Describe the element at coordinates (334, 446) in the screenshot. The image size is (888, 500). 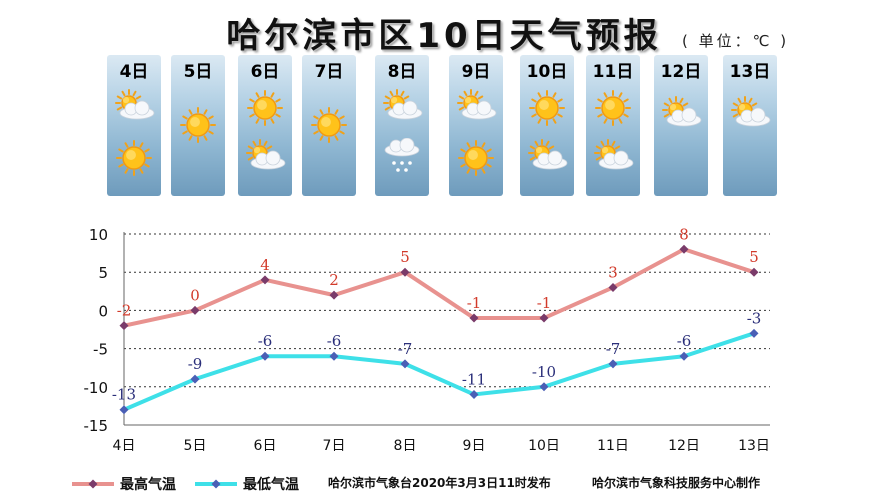
I see `x-tick-label: 7日` at that location.